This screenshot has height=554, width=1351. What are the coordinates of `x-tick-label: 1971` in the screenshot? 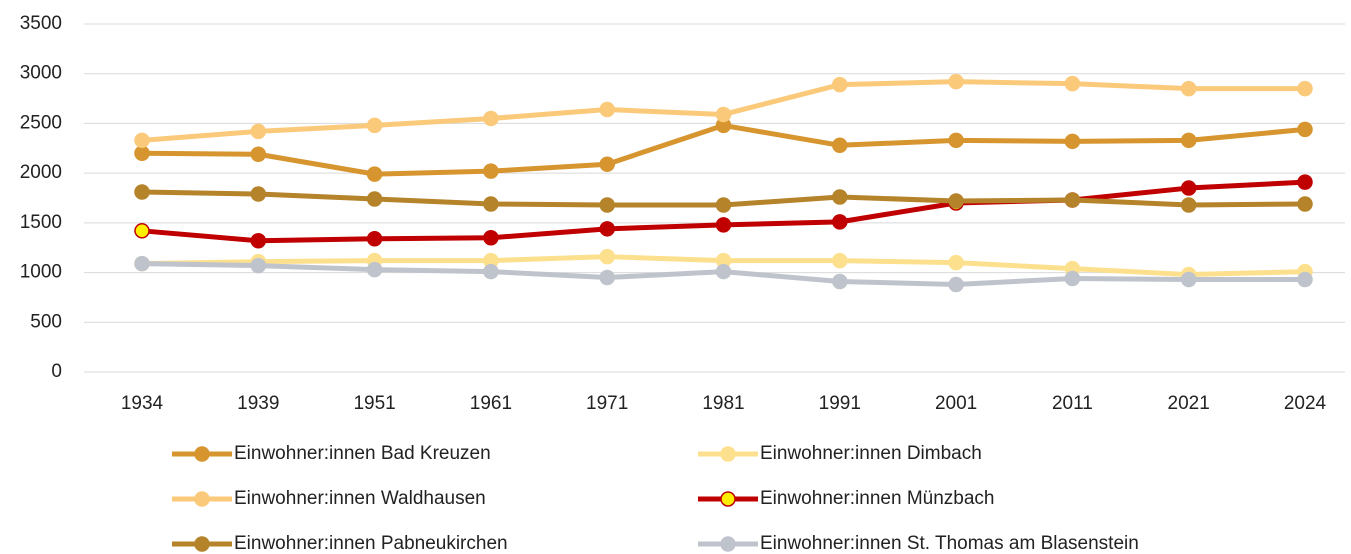 It's located at (607, 403).